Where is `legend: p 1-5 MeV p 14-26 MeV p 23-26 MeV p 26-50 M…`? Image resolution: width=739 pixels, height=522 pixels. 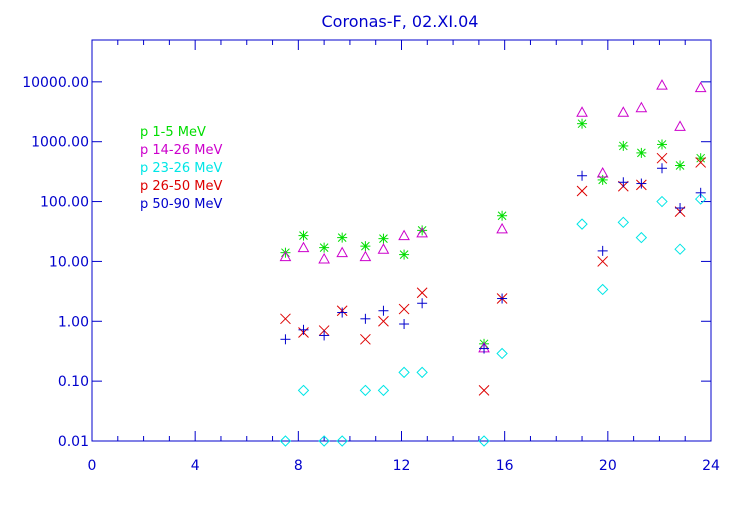 legend: p 1-5 MeV p 14-26 MeV p 23-26 MeV p 26-50 M… is located at coordinates (181, 168).